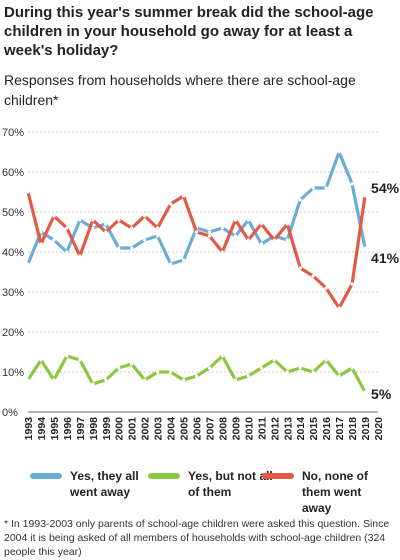 The height and width of the screenshot is (560, 400). Describe the element at coordinates (29, 429) in the screenshot. I see `x-tick-label: 1993` at that location.